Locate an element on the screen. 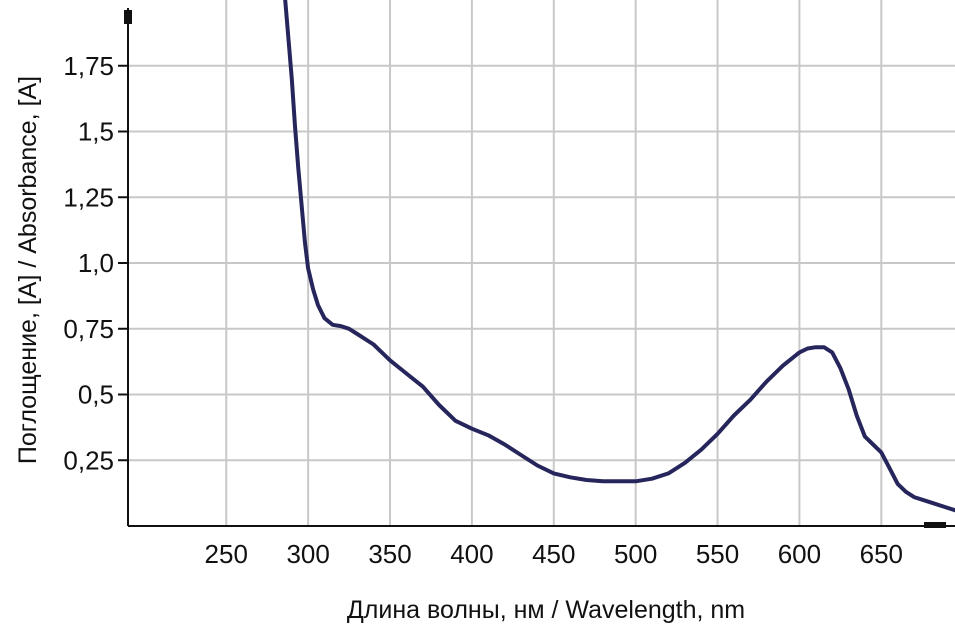 This screenshot has height=630, width=955. y-tick-label: 1,0 is located at coordinates (96, 263).